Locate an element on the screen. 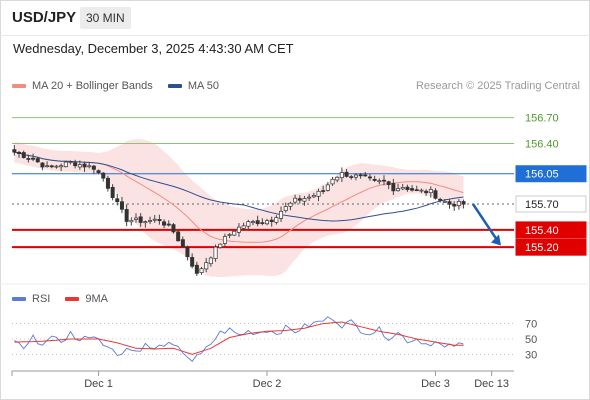 This screenshot has width=590, height=400. ma9-swatch is located at coordinates (72, 299).